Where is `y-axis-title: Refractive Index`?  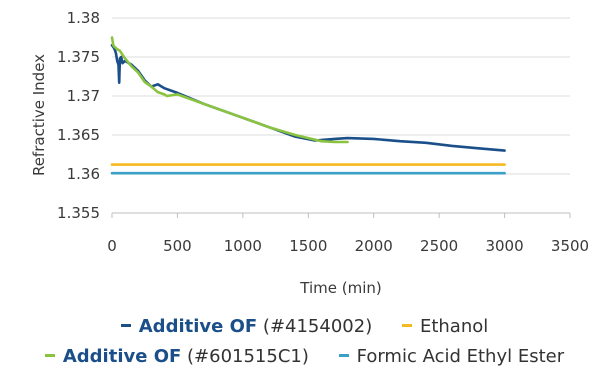
y-axis-title: Refractive Index is located at coordinates (39, 115).